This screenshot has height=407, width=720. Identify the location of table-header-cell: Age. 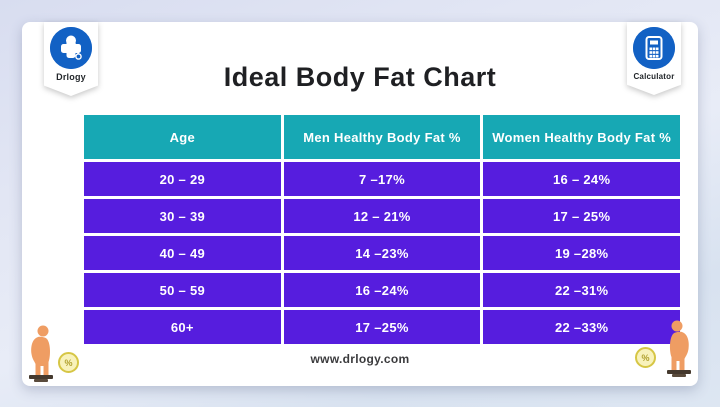
(182, 137).